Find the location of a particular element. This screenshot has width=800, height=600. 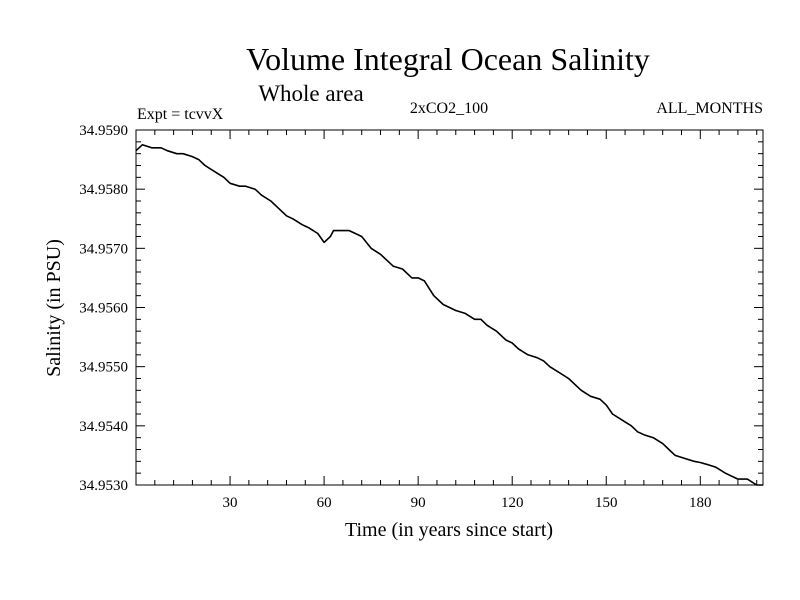

x-tick-label: 120 is located at coordinates (512, 503).